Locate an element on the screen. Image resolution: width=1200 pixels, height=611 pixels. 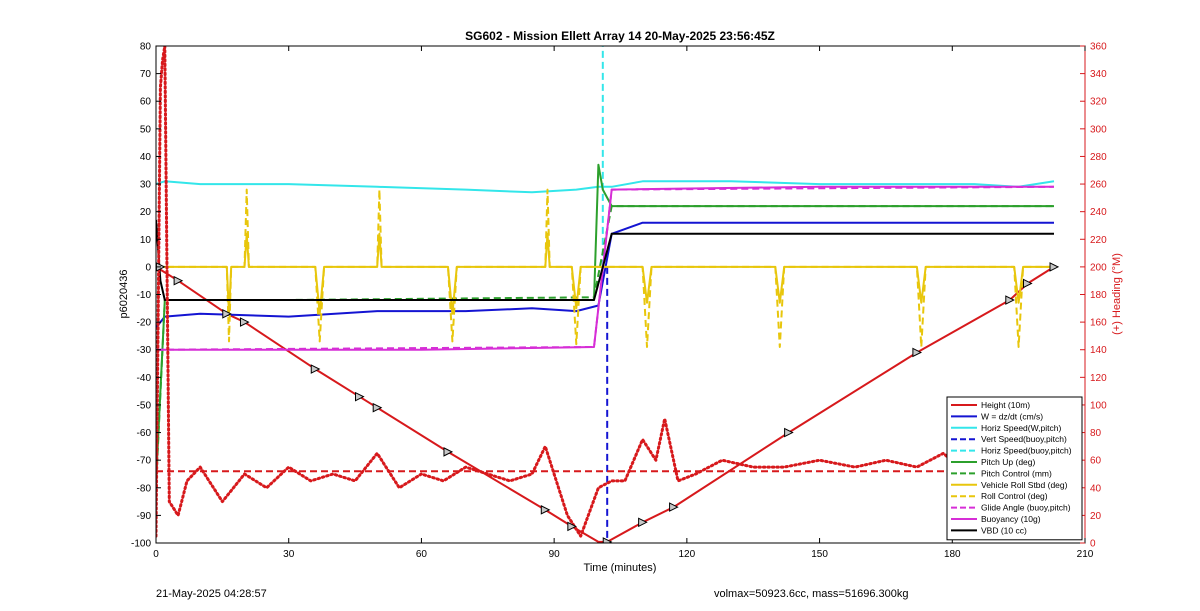
legend-box is located at coordinates (1014, 468).